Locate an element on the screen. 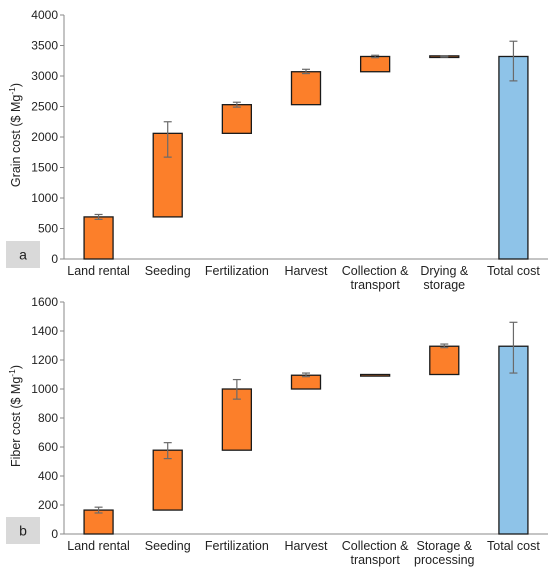 The width and height of the screenshot is (550, 575). y-tick-label: 600 is located at coordinates (48, 447).